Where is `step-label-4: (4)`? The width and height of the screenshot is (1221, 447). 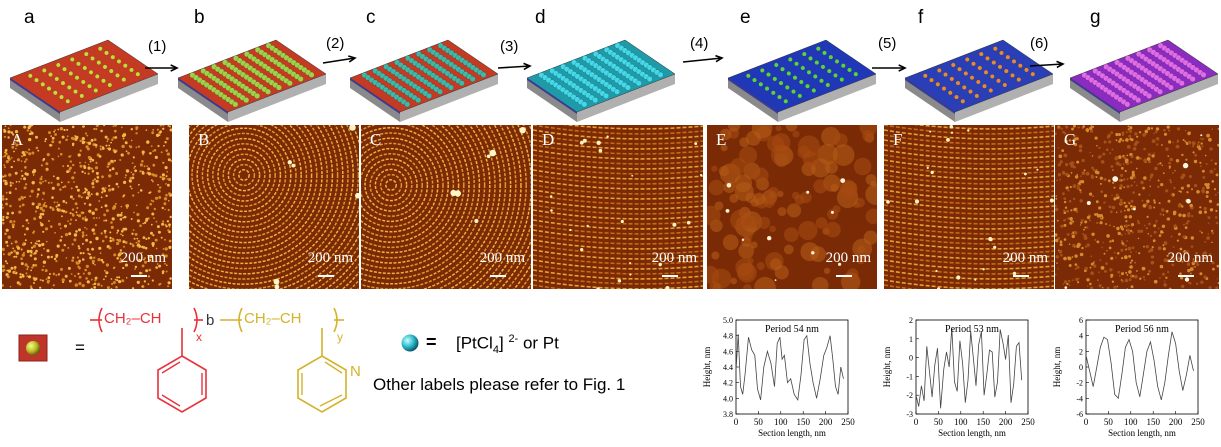
step-label-4: (4) is located at coordinates (699, 43).